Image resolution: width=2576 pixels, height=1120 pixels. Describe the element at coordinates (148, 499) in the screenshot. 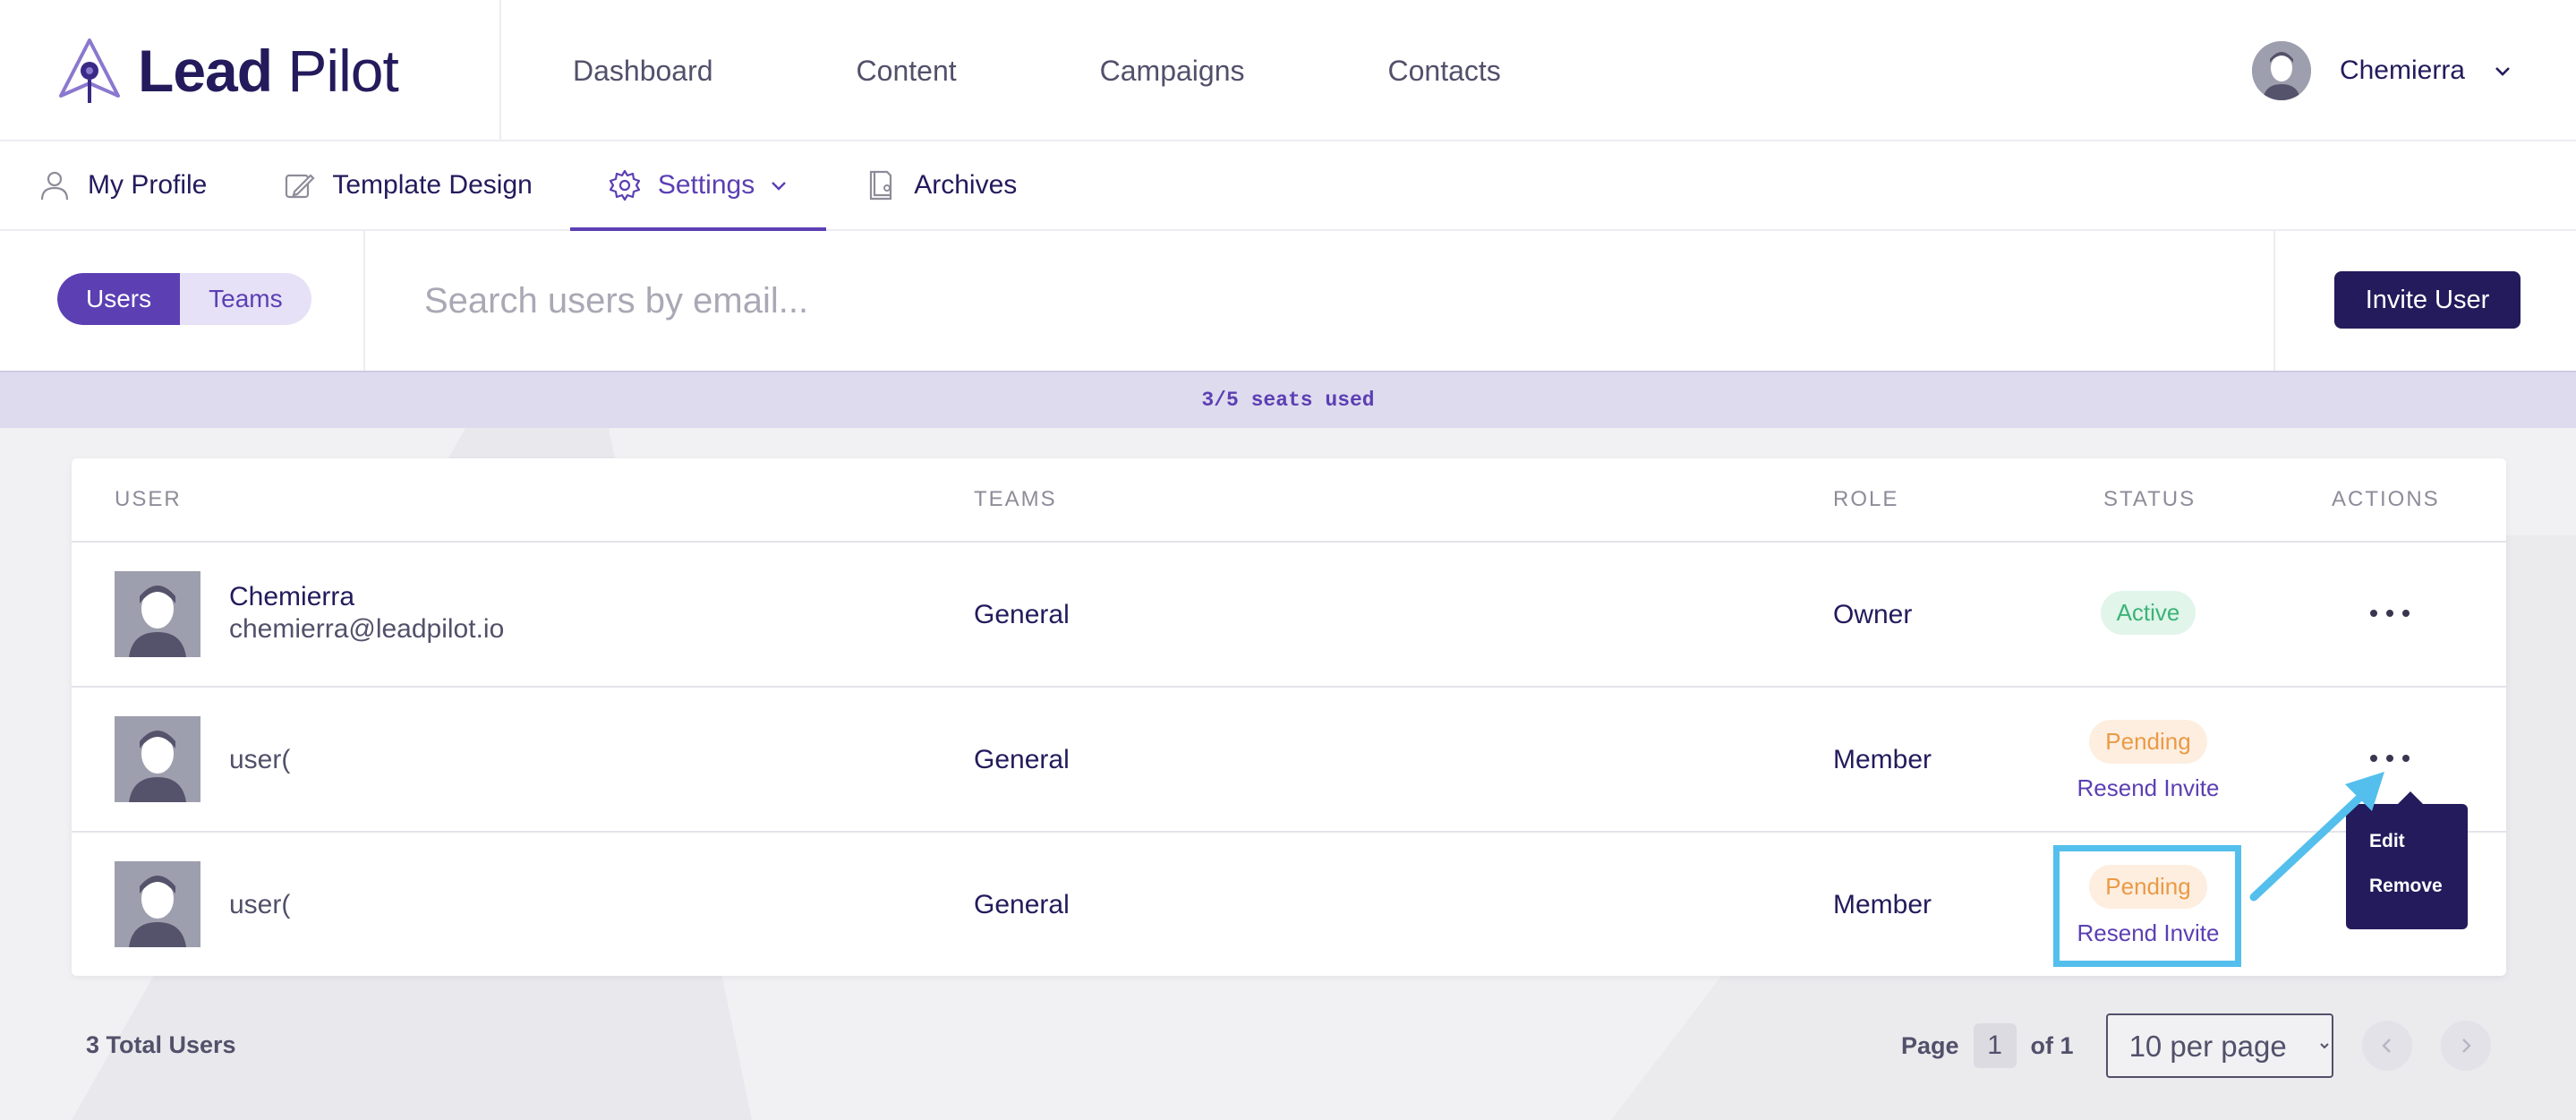

I see `column-header-user: USER` at that location.